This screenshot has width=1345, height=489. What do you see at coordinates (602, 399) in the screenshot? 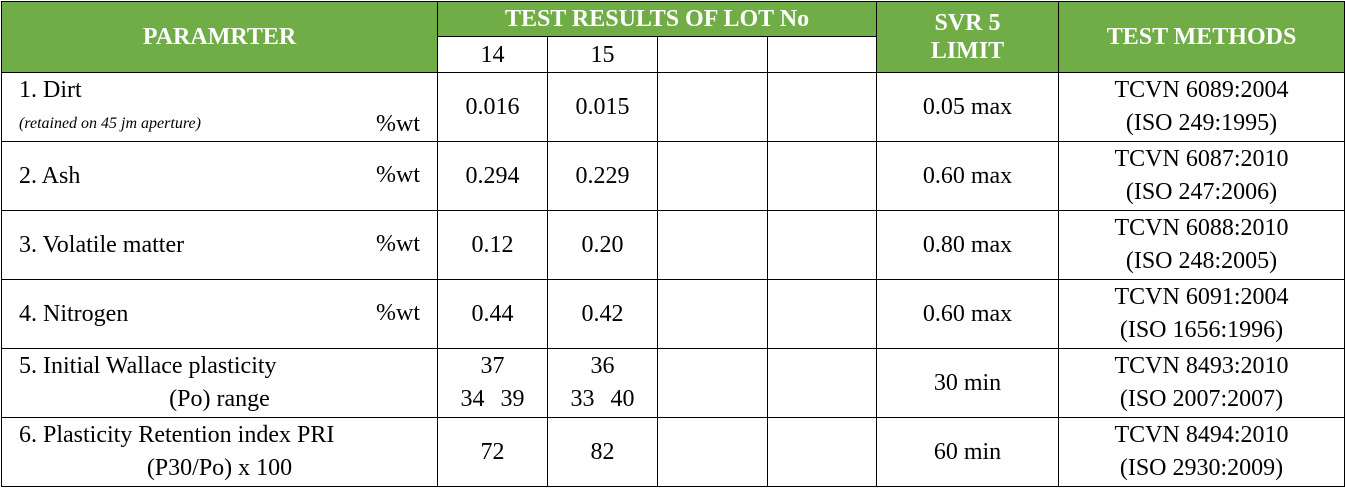
I see `result-range: 33 40` at bounding box center [602, 399].